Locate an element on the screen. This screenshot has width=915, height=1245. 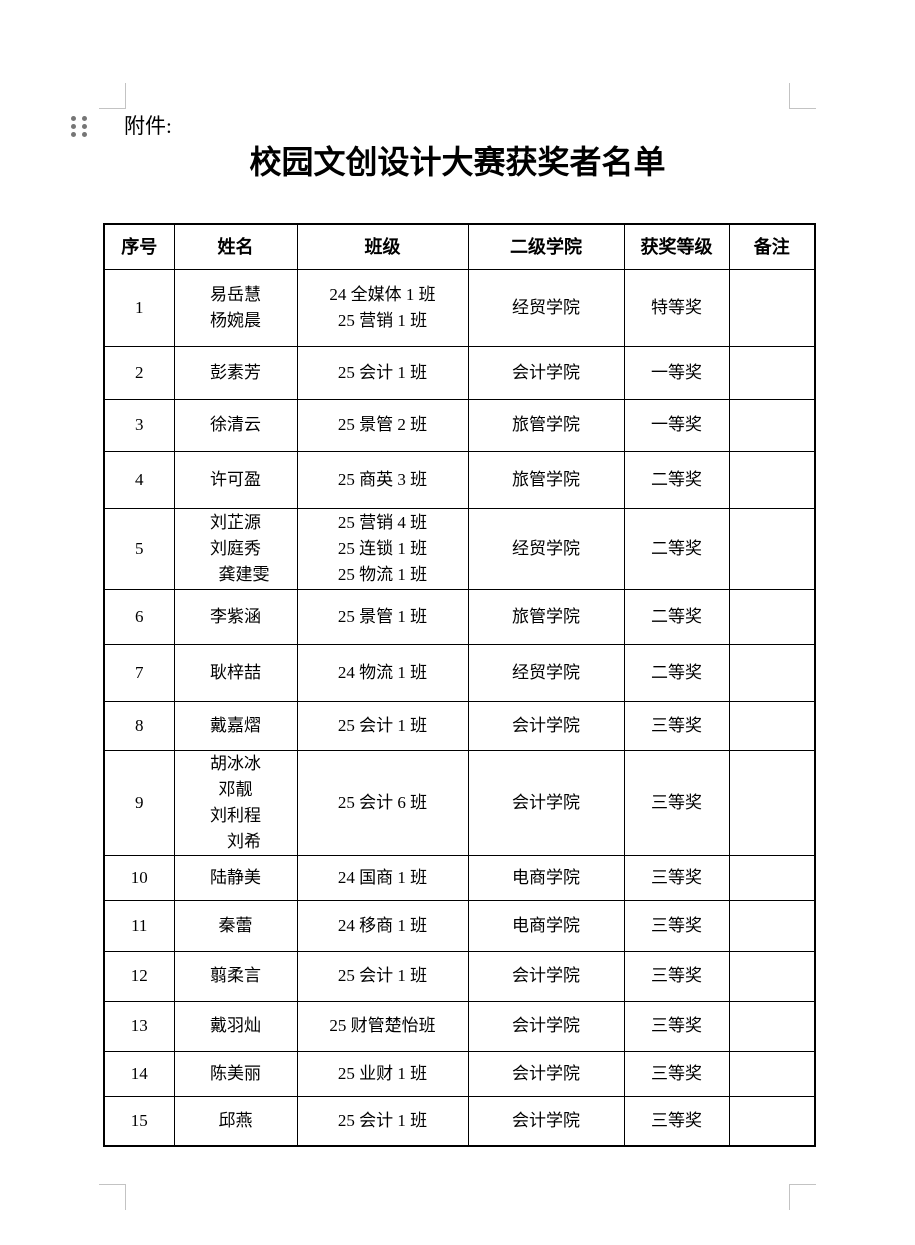
cell-index: 12 is located at coordinates (139, 976).